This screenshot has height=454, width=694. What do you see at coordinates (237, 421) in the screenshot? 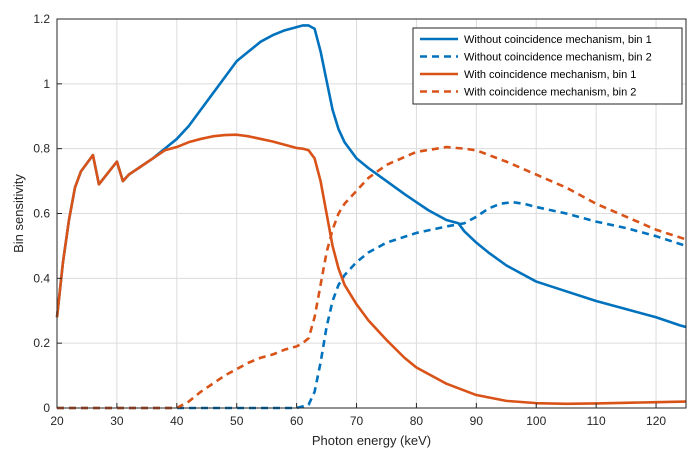
I see `x-tick-label: 50` at bounding box center [237, 421].